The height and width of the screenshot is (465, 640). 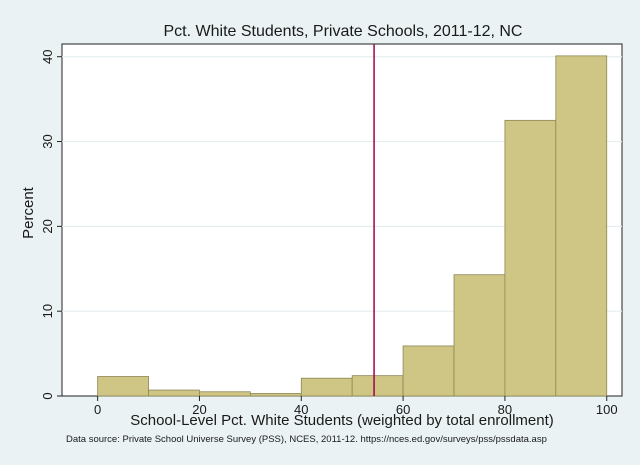 I want to click on x-tick-label: 40, so click(x=301, y=409).